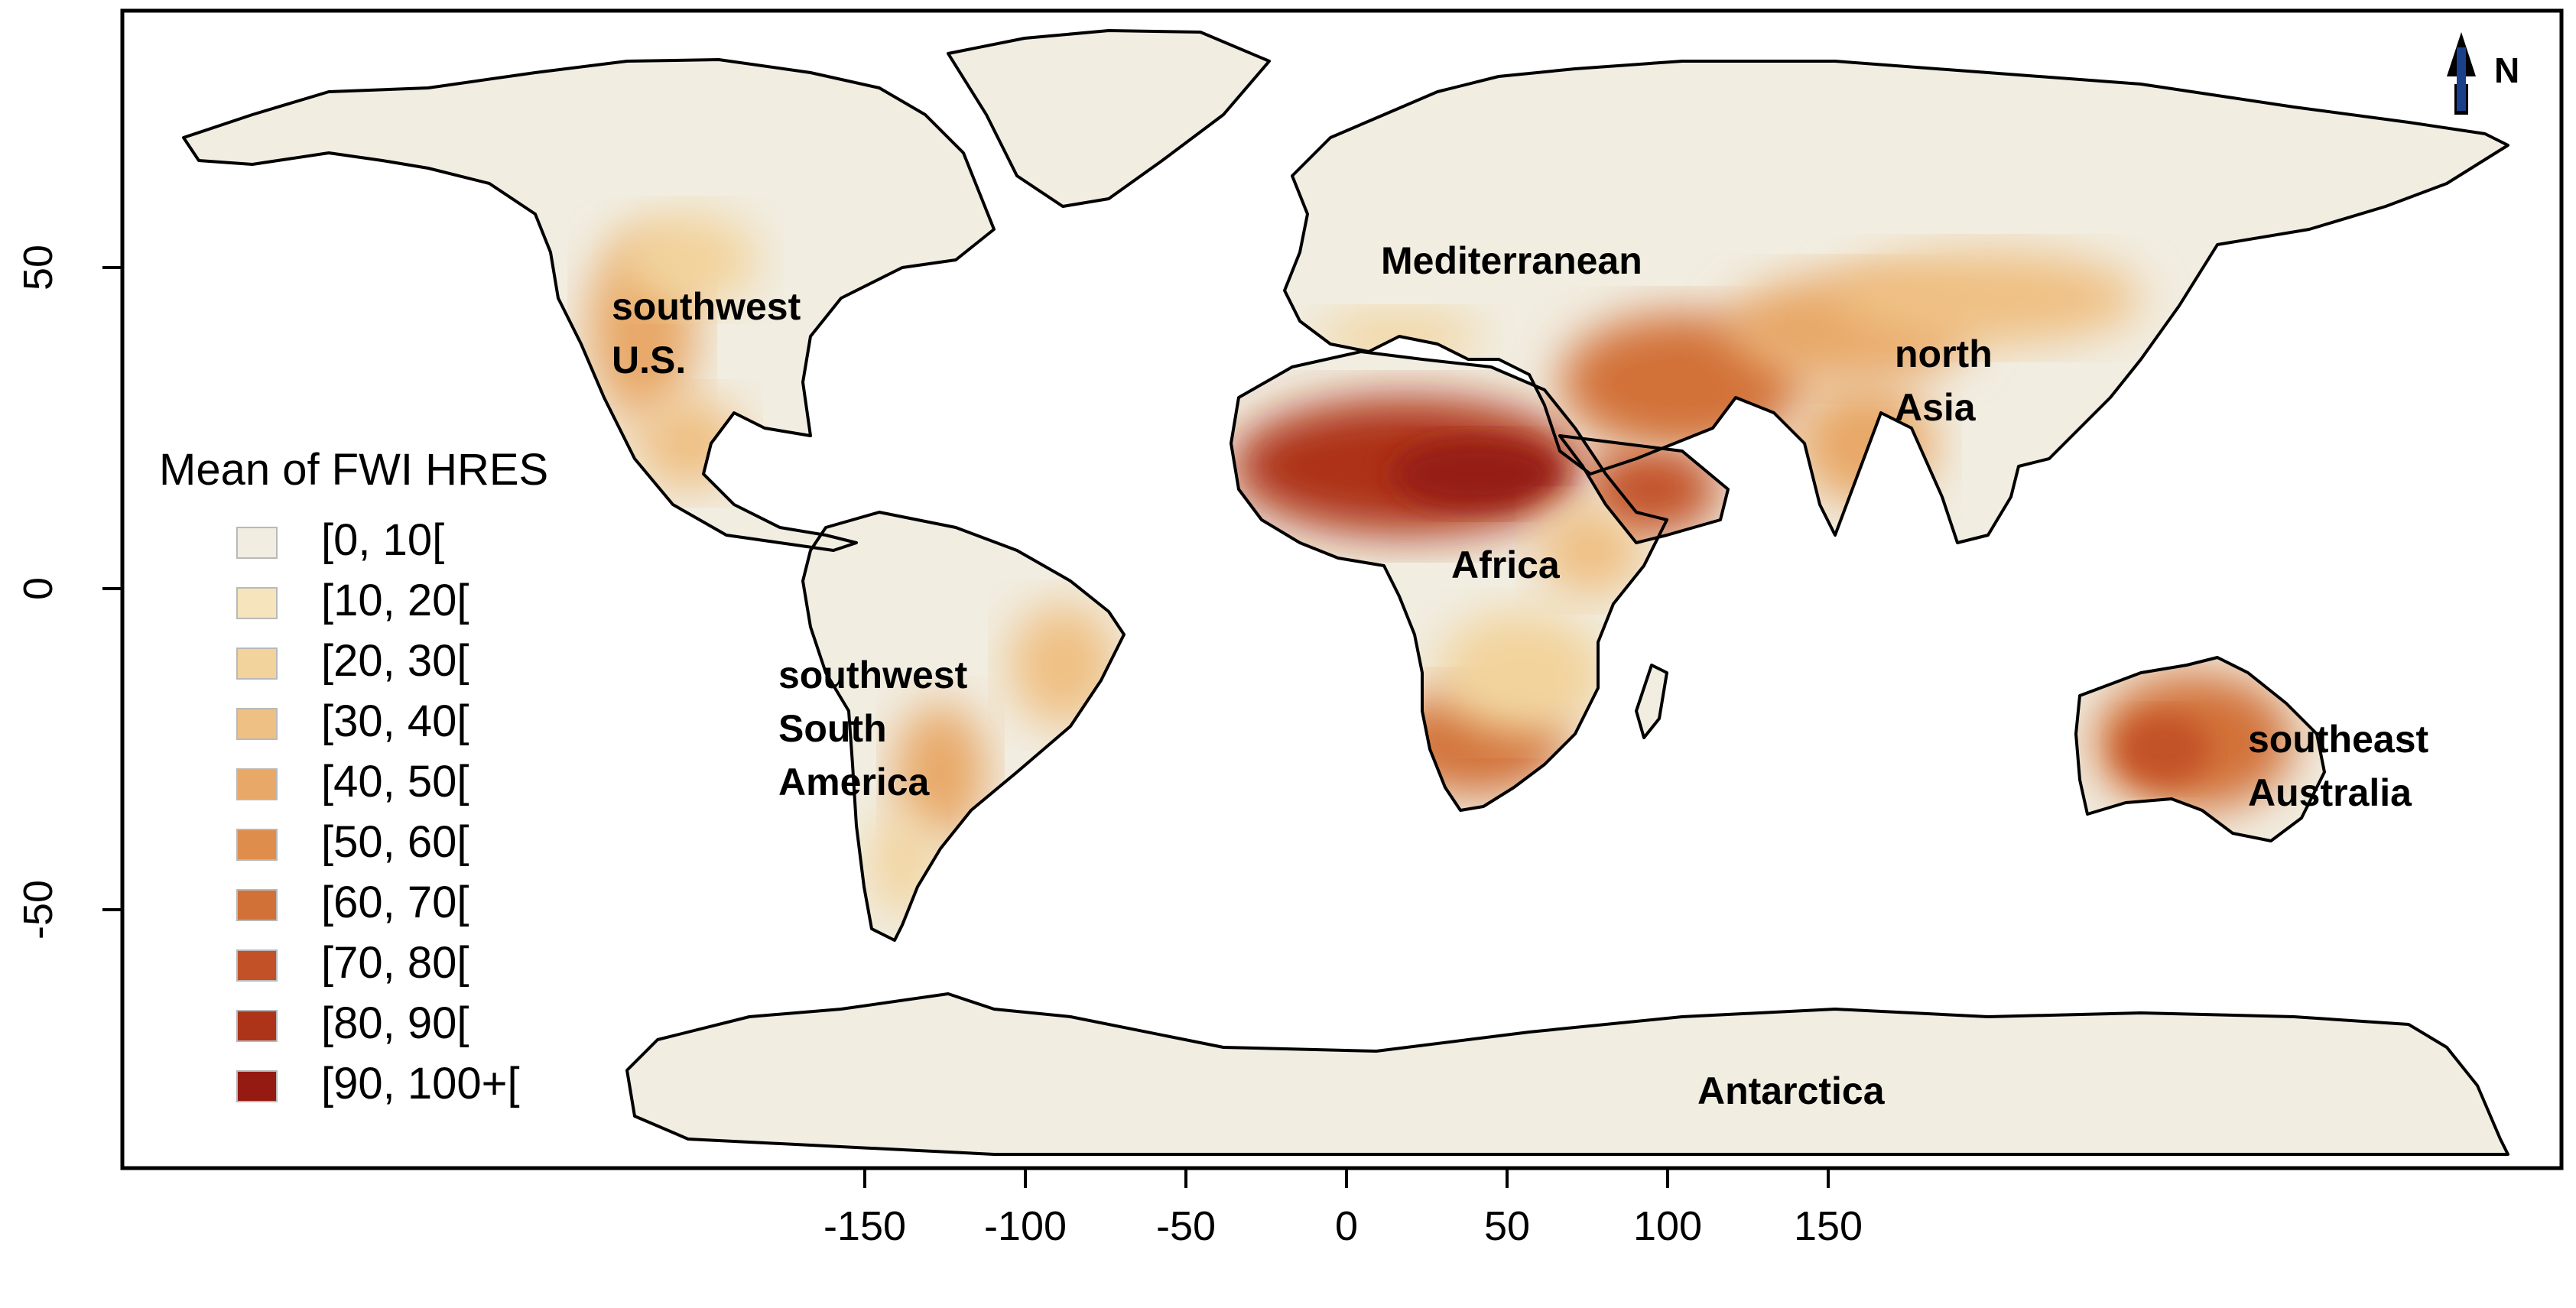 The image size is (2576, 1308). I want to click on legend-label: [20, 30[, so click(395, 661).